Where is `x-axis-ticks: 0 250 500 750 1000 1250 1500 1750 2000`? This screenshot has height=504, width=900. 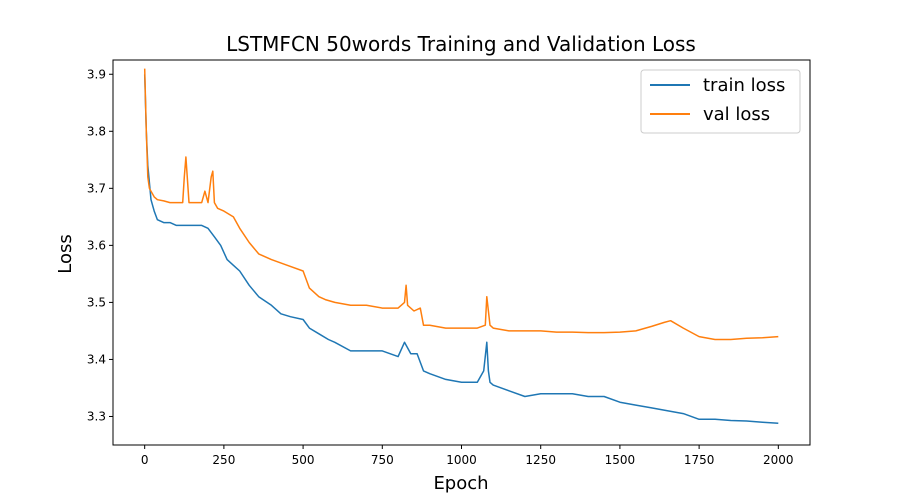
x-axis-ticks: 0 250 500 750 1000 1250 1500 1750 2000 is located at coordinates (467, 456).